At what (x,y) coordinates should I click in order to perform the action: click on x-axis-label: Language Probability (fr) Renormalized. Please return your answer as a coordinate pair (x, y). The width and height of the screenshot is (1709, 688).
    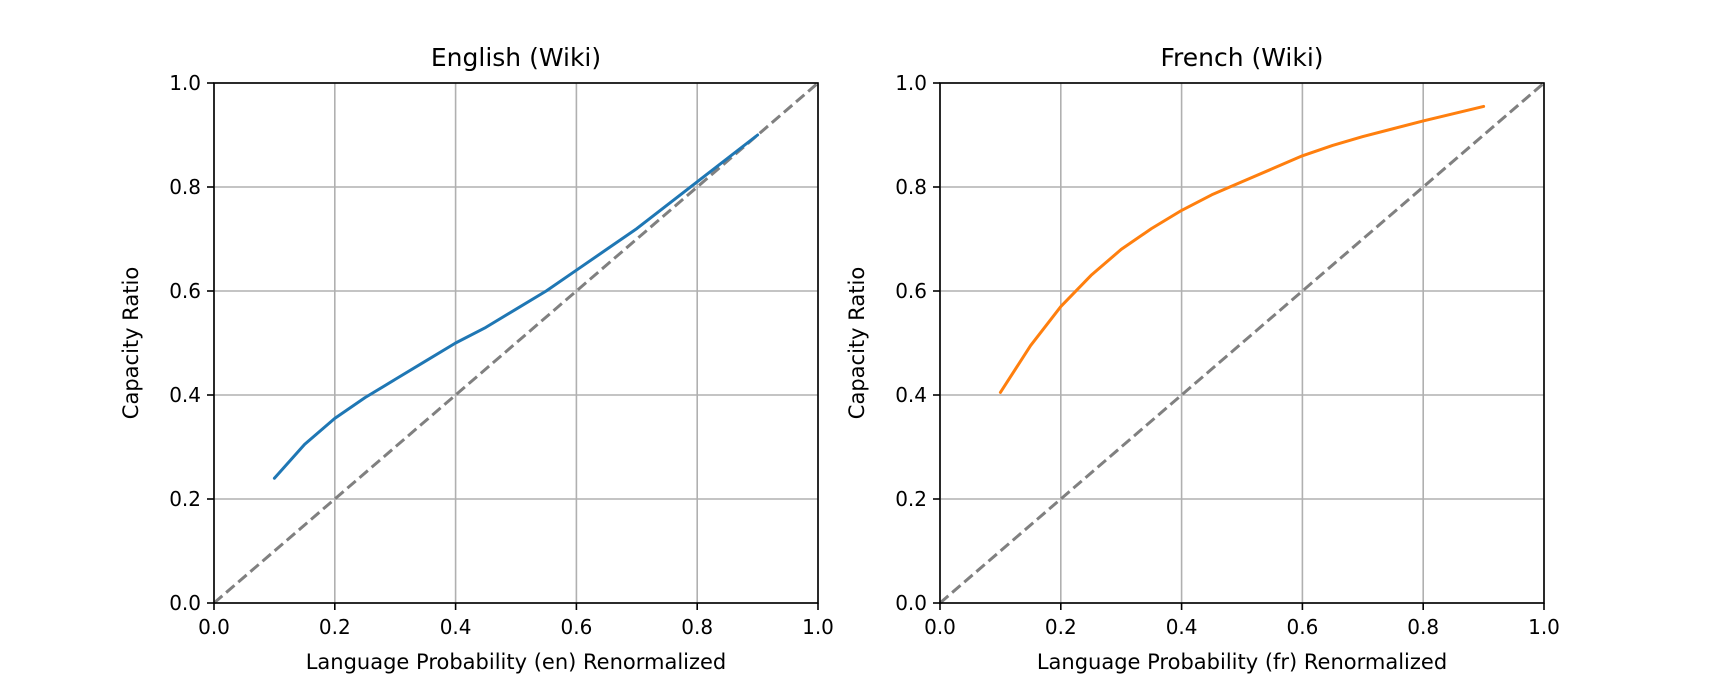
    Looking at the image, I should click on (1242, 662).